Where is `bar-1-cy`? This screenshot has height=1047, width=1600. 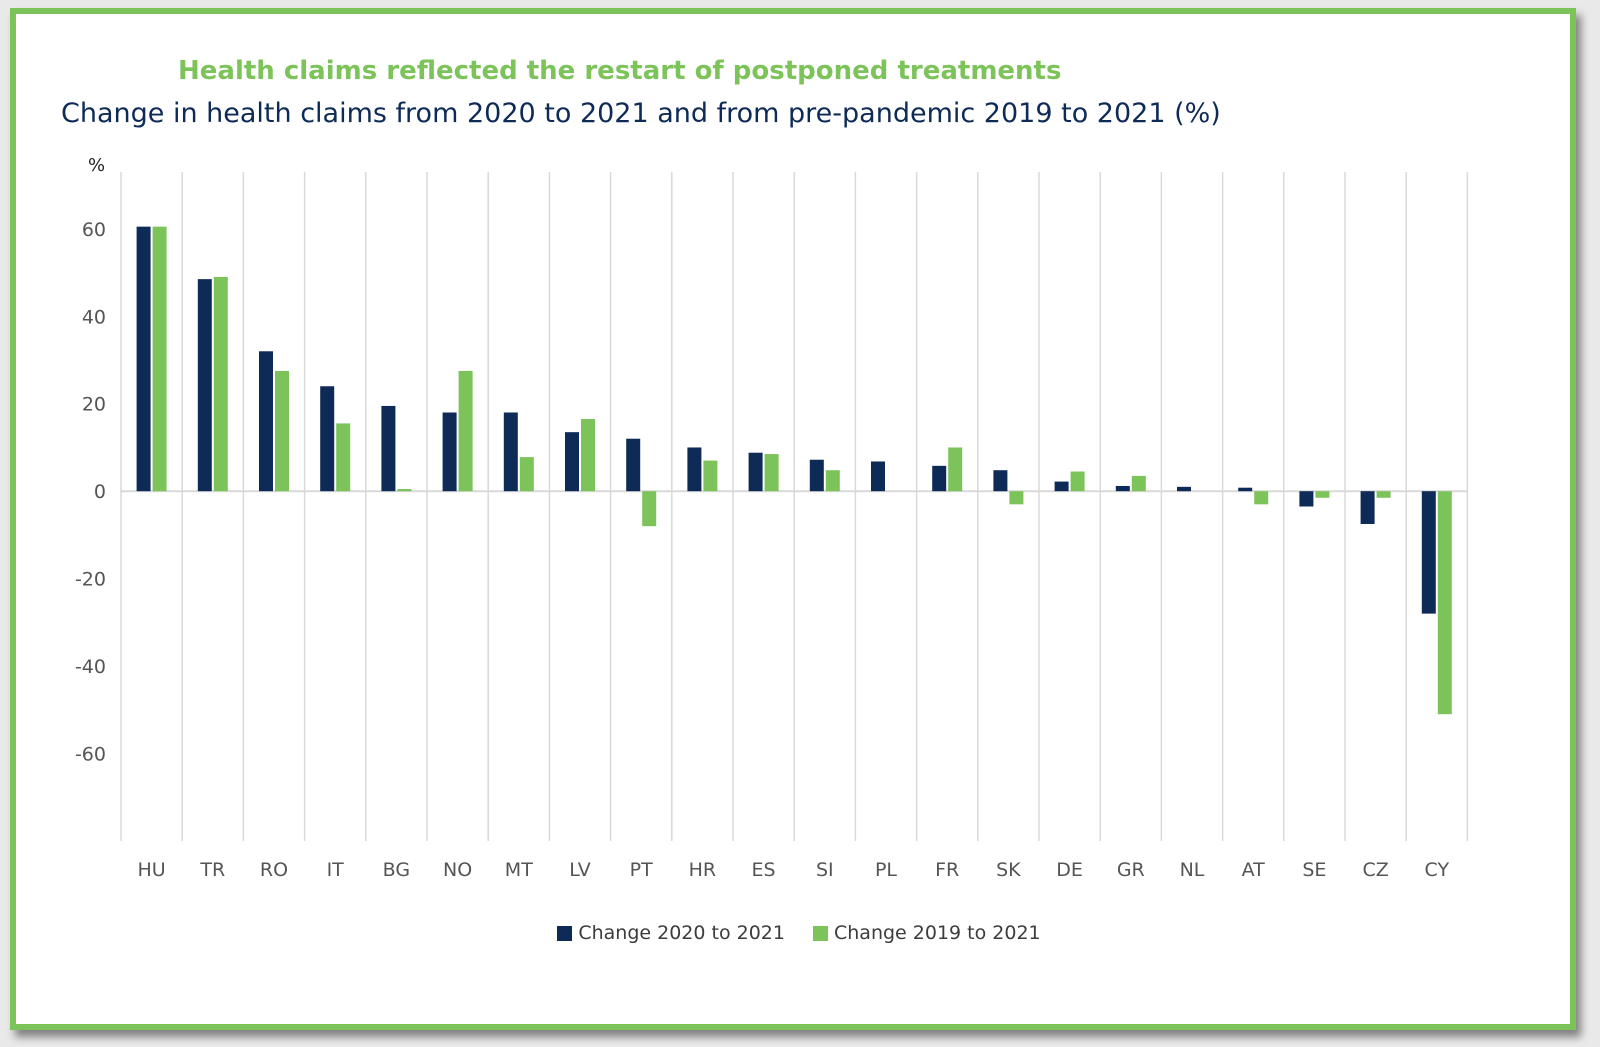 bar-1-cy is located at coordinates (1428, 552).